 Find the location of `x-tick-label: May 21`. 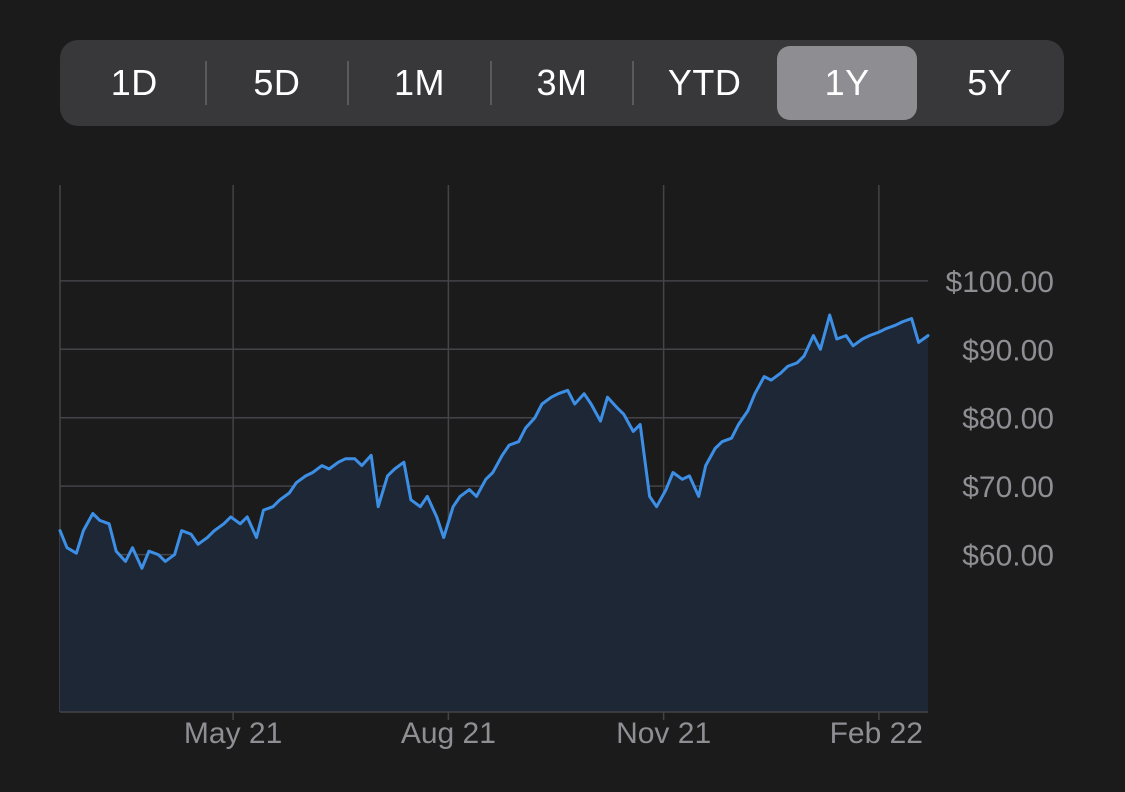

x-tick-label: May 21 is located at coordinates (233, 733).